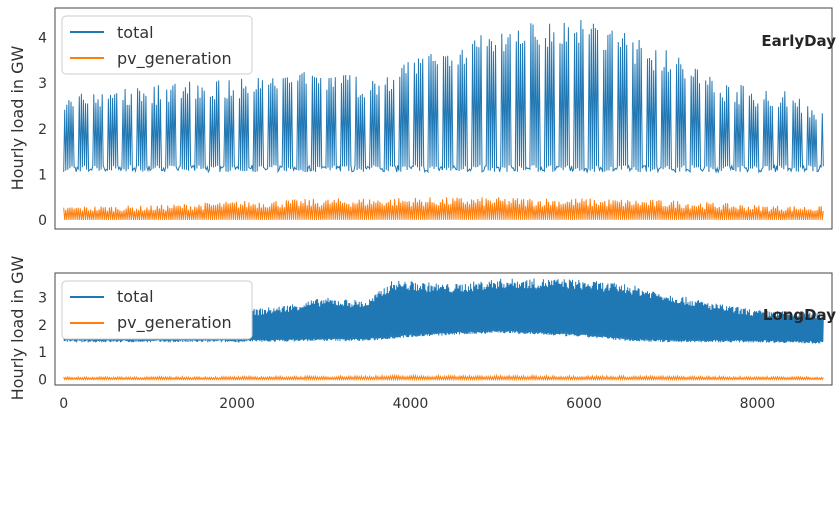  Describe the element at coordinates (799, 315) in the screenshot. I see `panel-annotation-longday: LongDay` at that location.